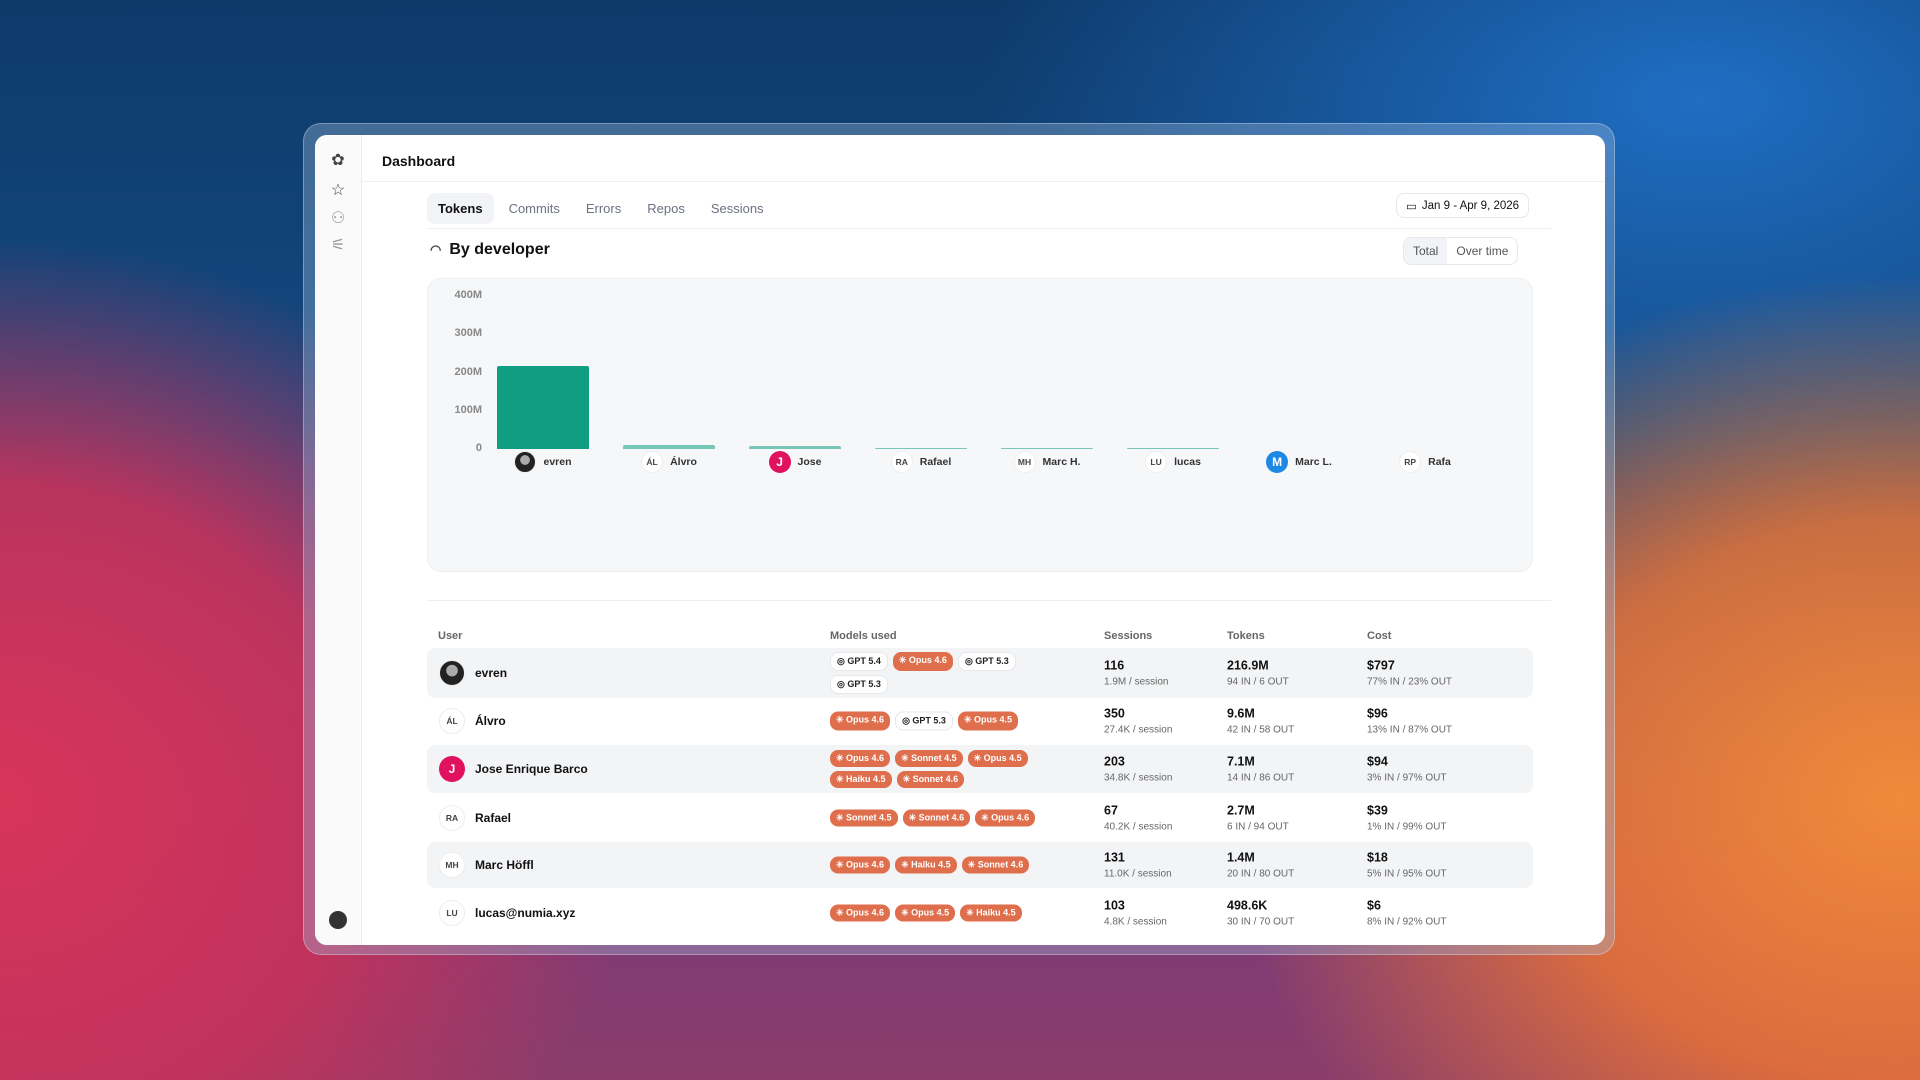 The height and width of the screenshot is (1080, 1920). What do you see at coordinates (338, 920) in the screenshot?
I see `user-avatar` at bounding box center [338, 920].